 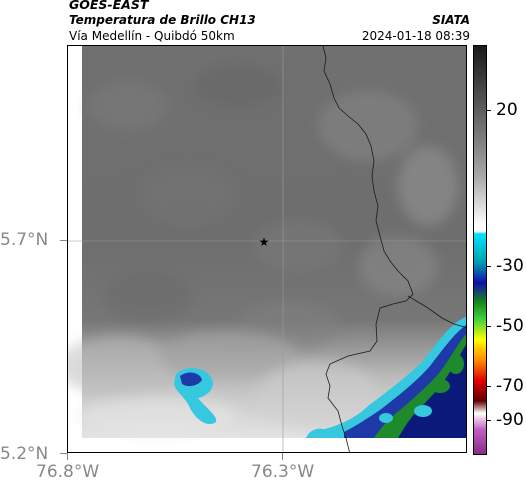 What do you see at coordinates (436, 311) in the screenshot?
I see `border-line-east` at bounding box center [436, 311].